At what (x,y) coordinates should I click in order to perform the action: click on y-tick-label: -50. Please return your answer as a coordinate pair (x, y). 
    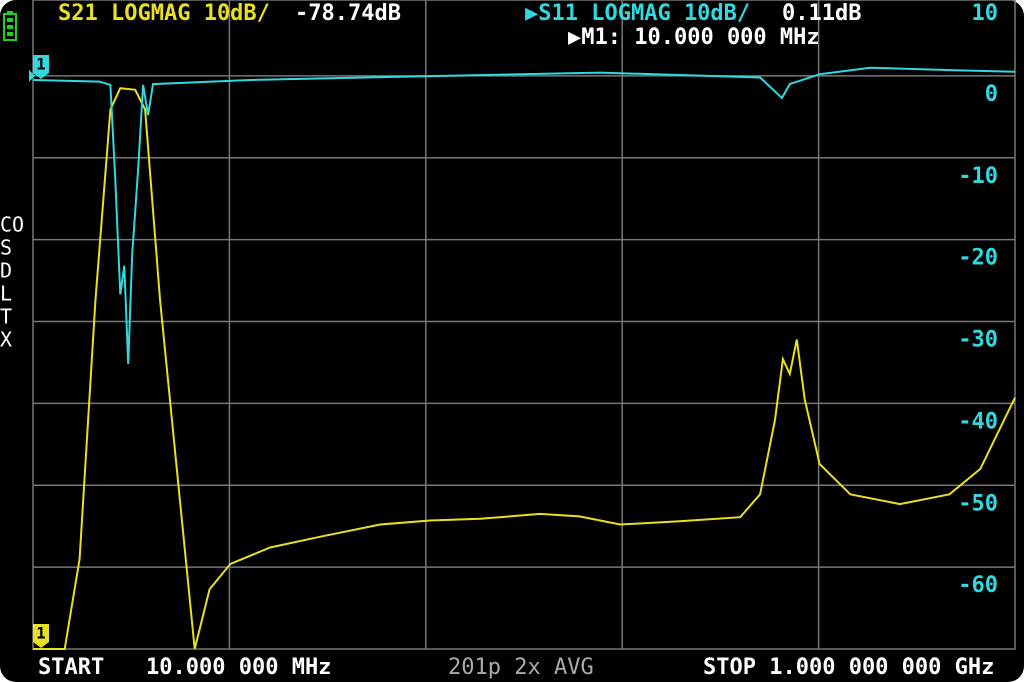
    Looking at the image, I should click on (978, 503).